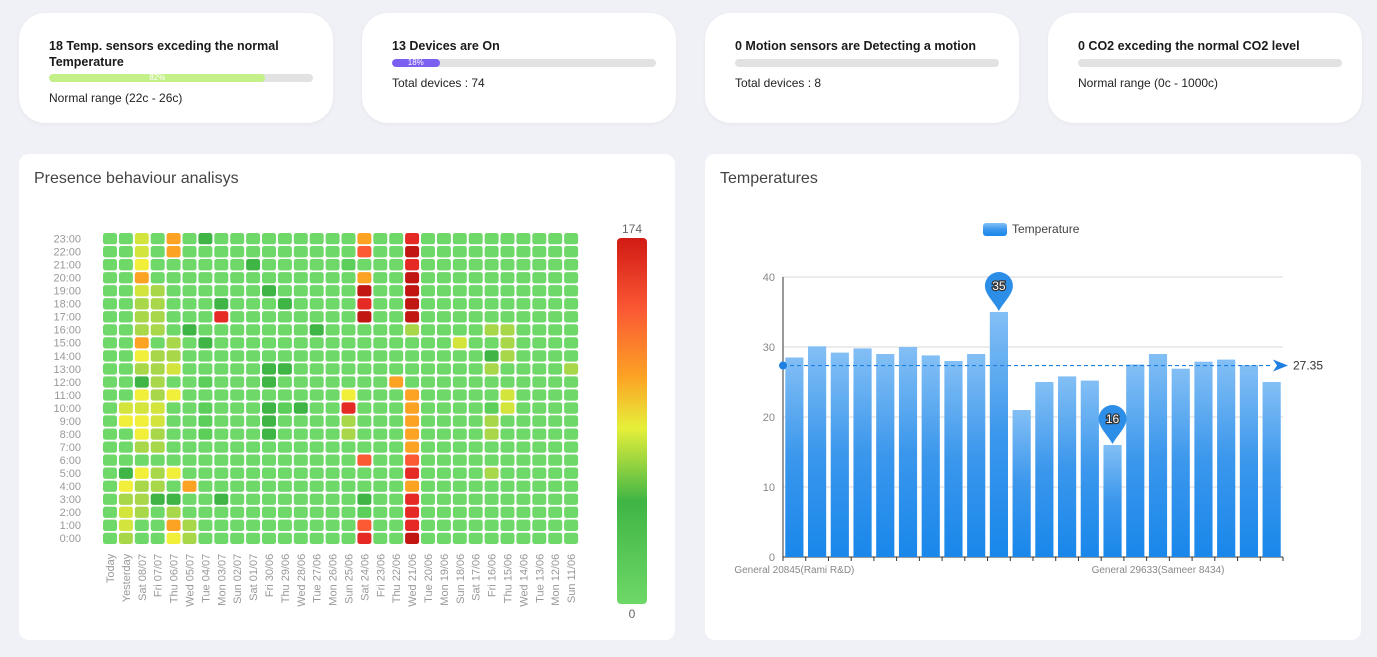 The image size is (1377, 657). What do you see at coordinates (998, 291) in the screenshot?
I see `max-marker-pin: 35` at bounding box center [998, 291].